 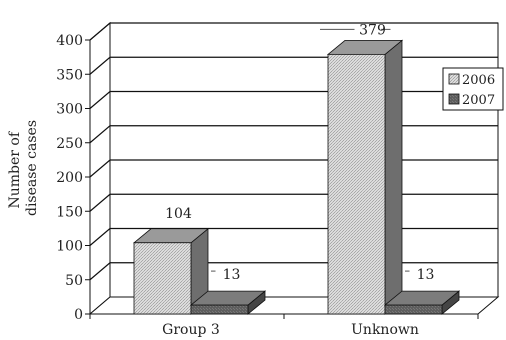 What do you see at coordinates (78, 315) in the screenshot?
I see `y-tick-label-0: 0` at bounding box center [78, 315].